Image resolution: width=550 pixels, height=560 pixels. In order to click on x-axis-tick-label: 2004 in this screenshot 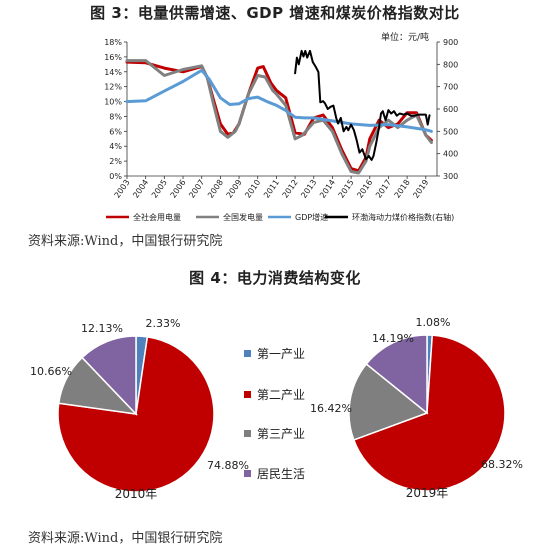, I will do `click(140, 189)`.